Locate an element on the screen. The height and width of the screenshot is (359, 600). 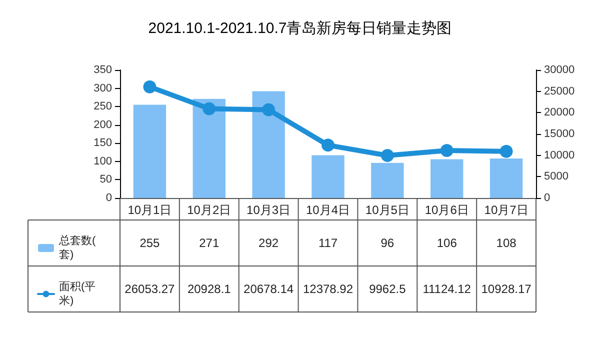
data-label: 20928.1 is located at coordinates (209, 289).